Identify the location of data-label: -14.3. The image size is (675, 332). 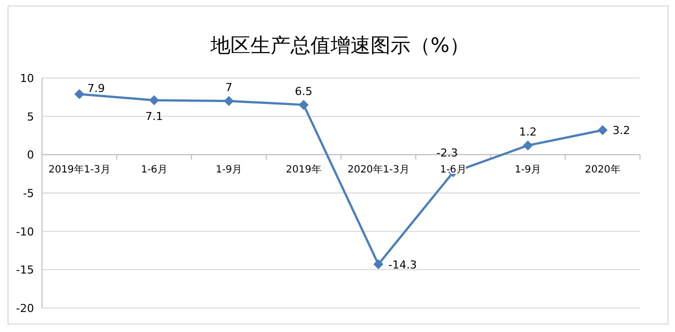
(402, 265).